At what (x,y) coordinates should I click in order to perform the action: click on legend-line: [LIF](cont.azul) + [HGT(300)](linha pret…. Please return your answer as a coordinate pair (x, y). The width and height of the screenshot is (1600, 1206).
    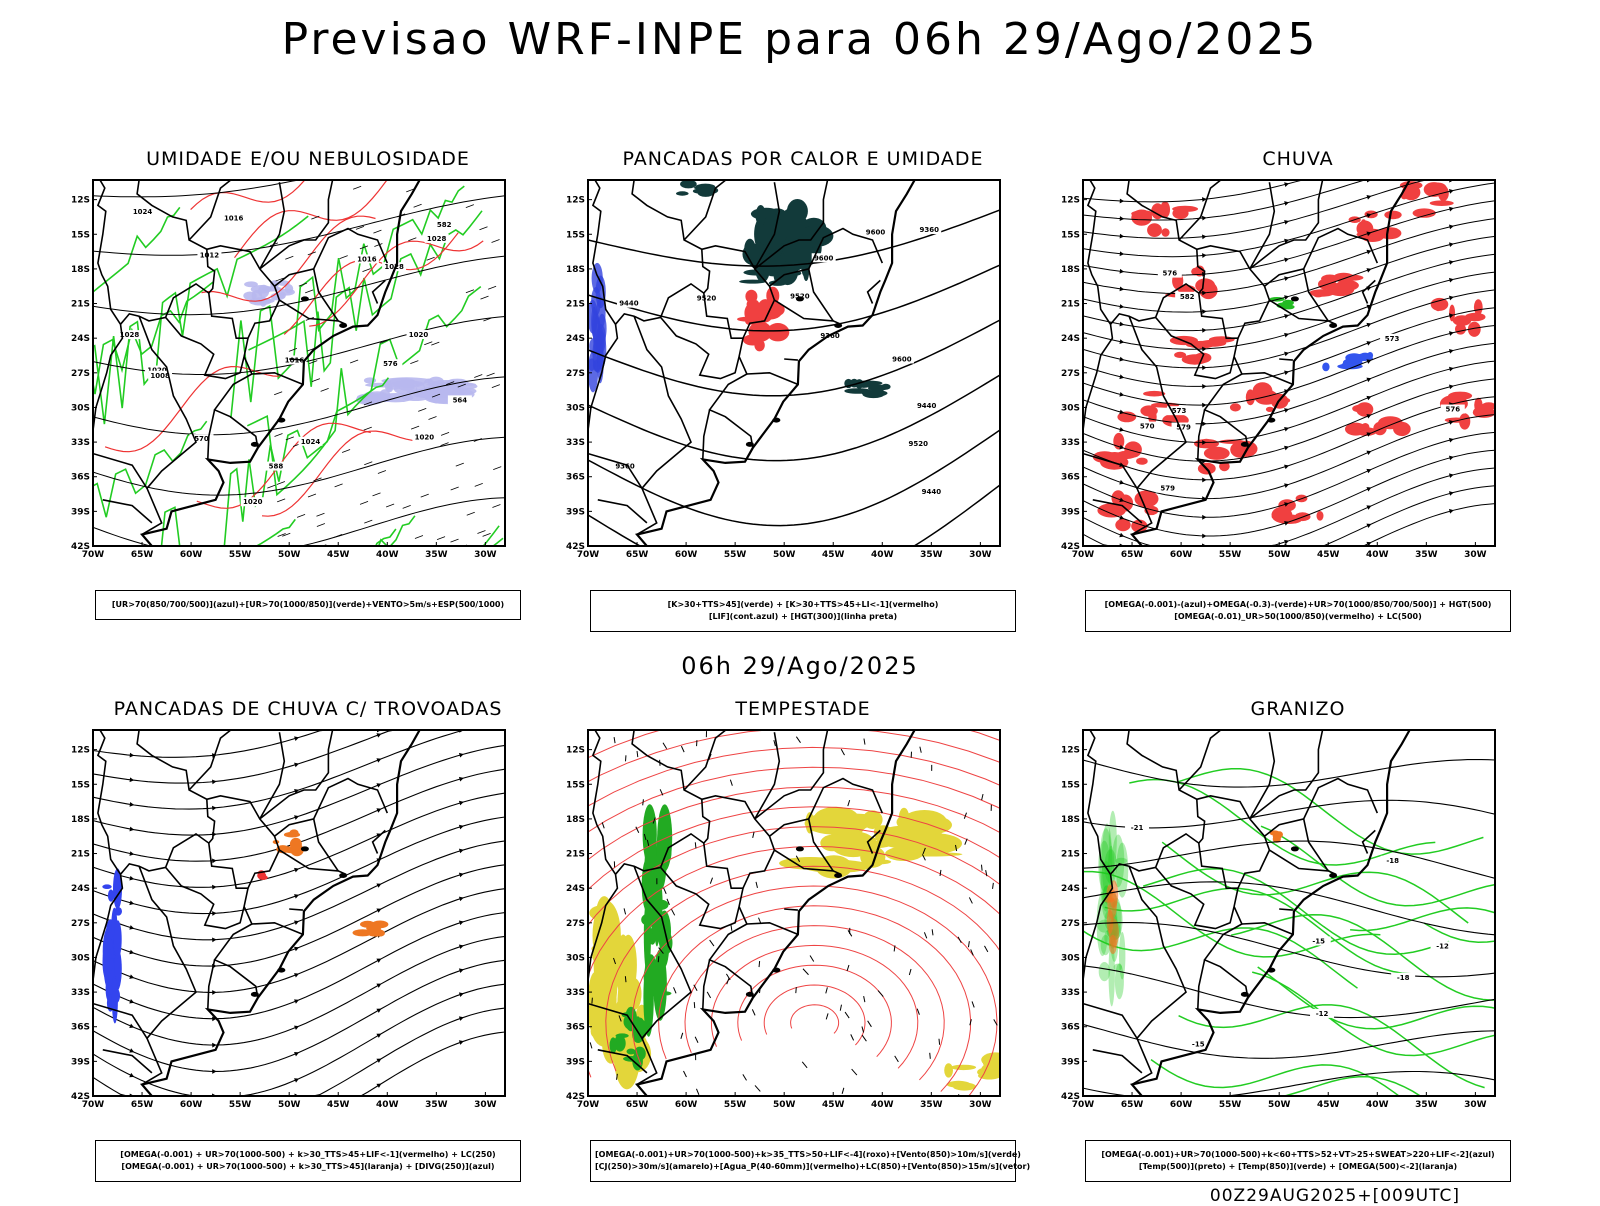
    Looking at the image, I should click on (803, 617).